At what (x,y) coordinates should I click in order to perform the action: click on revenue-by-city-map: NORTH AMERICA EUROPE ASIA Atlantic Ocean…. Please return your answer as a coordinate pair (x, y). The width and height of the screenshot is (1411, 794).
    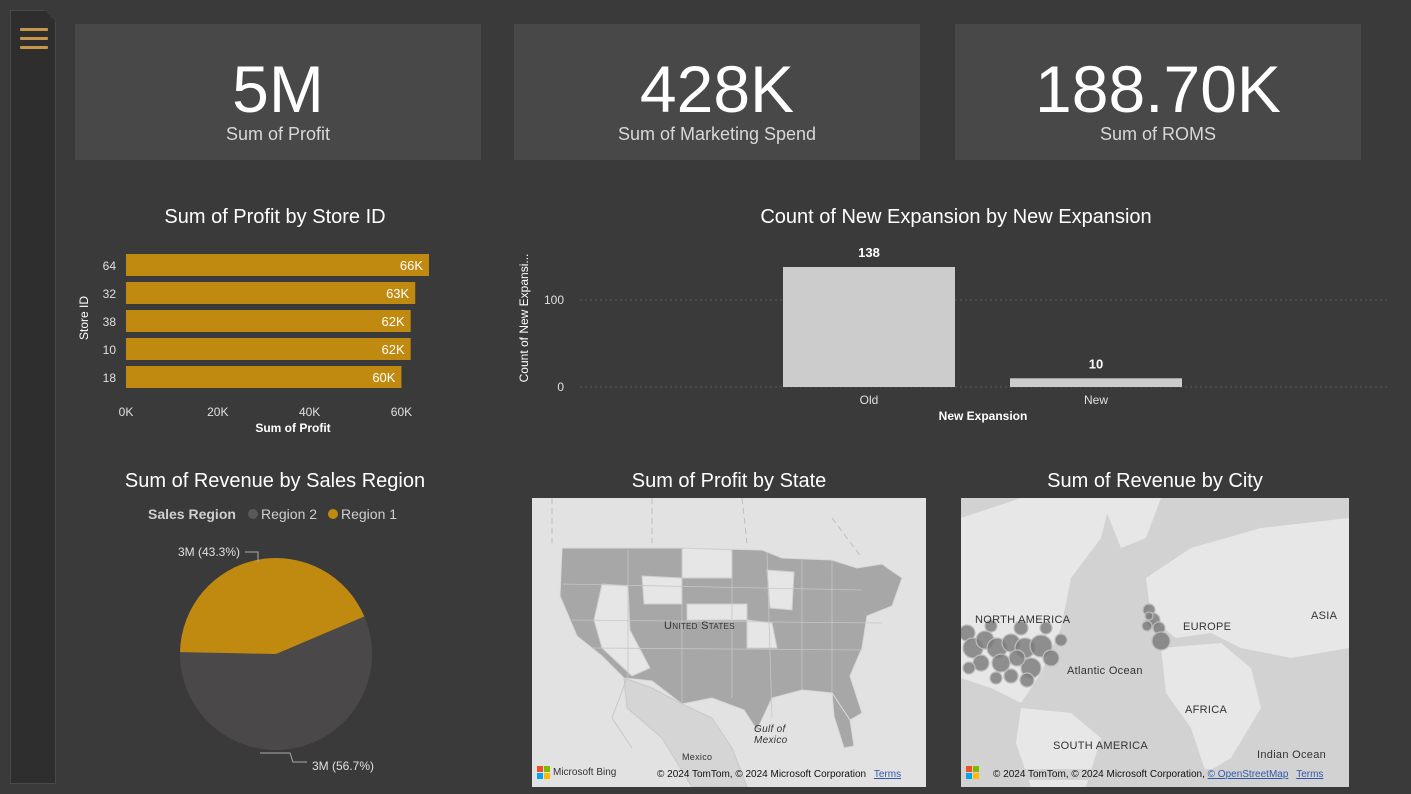
    Looking at the image, I should click on (1155, 642).